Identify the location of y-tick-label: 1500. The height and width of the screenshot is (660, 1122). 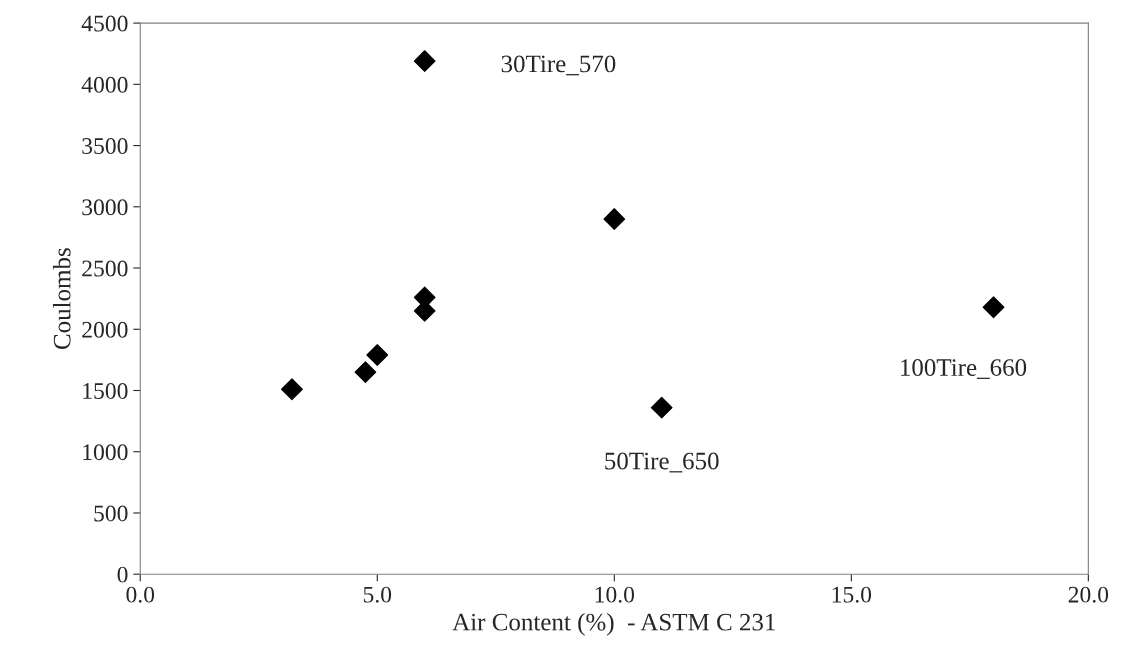
(105, 390).